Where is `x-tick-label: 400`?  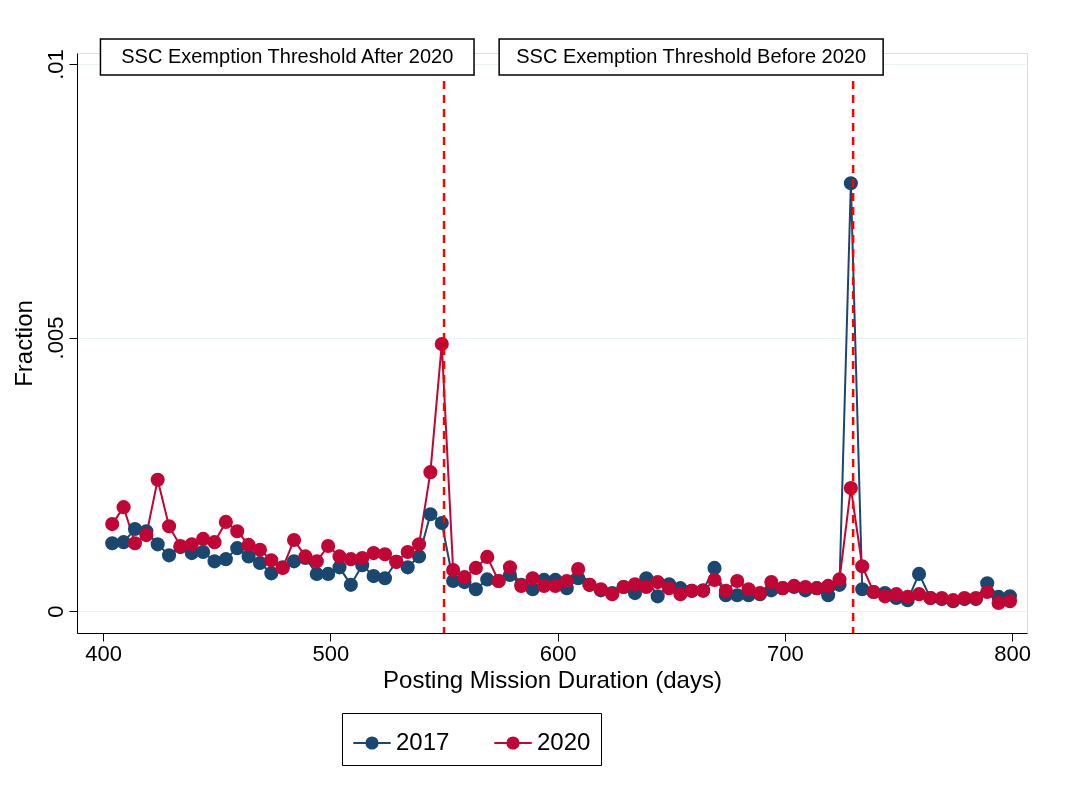 x-tick-label: 400 is located at coordinates (103, 653).